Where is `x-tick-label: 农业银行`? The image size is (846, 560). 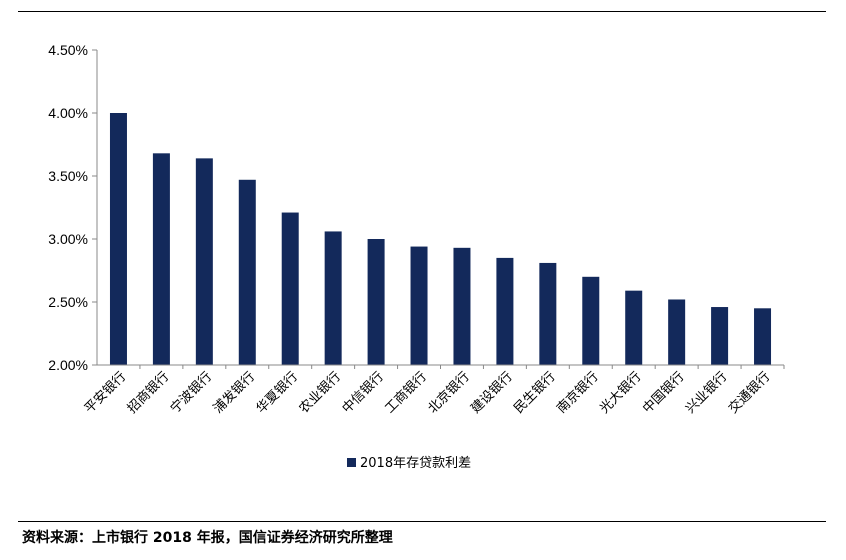 x-tick-label: 农业银行 is located at coordinates (320, 392).